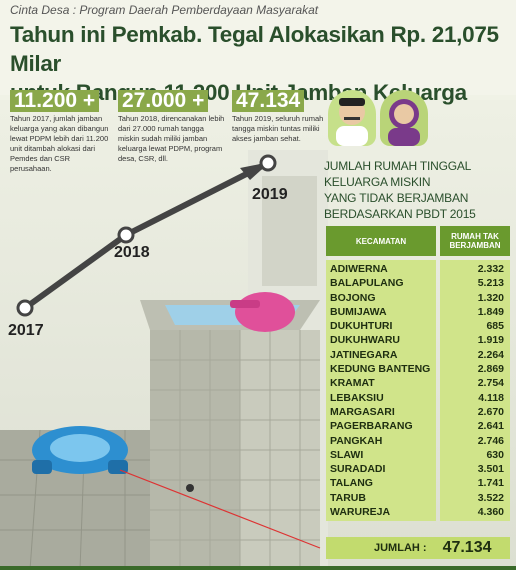  What do you see at coordinates (404, 118) in the screenshot?
I see `portrait-woman-icon` at bounding box center [404, 118].